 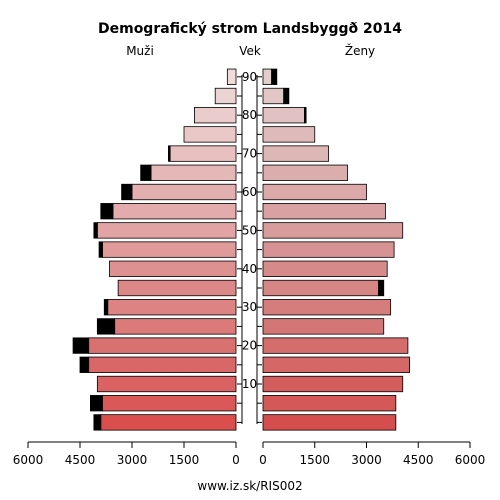 I want to click on age-tick-label: 30, so click(x=249, y=307).